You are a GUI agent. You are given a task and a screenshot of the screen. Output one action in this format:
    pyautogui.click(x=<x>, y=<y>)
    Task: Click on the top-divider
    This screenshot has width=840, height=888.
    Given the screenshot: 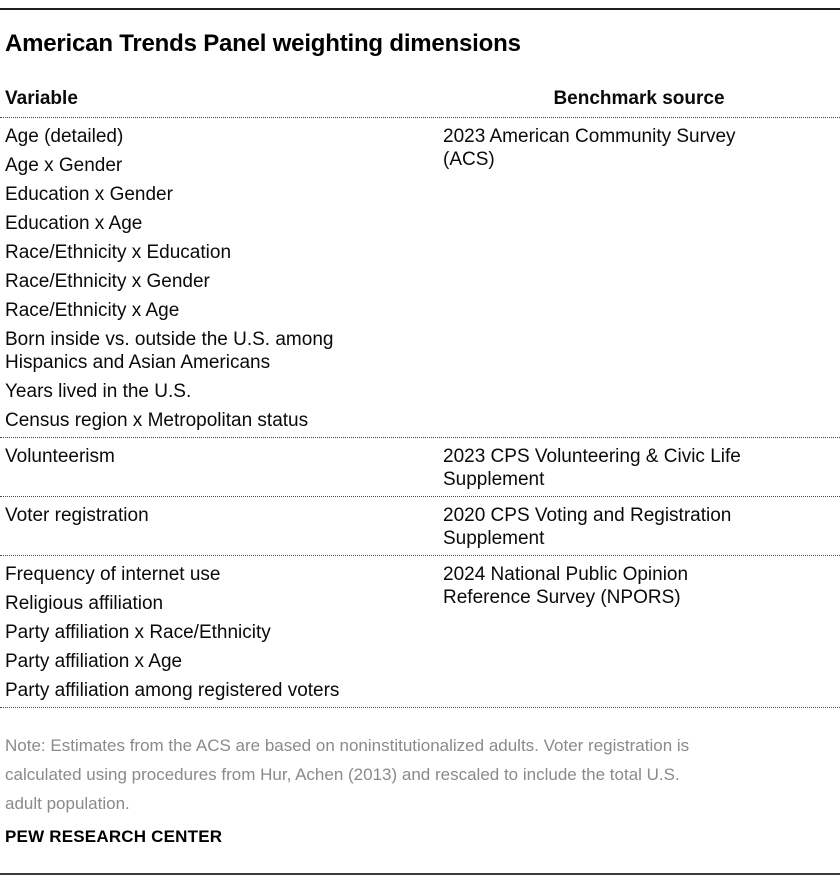 What is the action you would take?
    pyautogui.click(x=420, y=9)
    